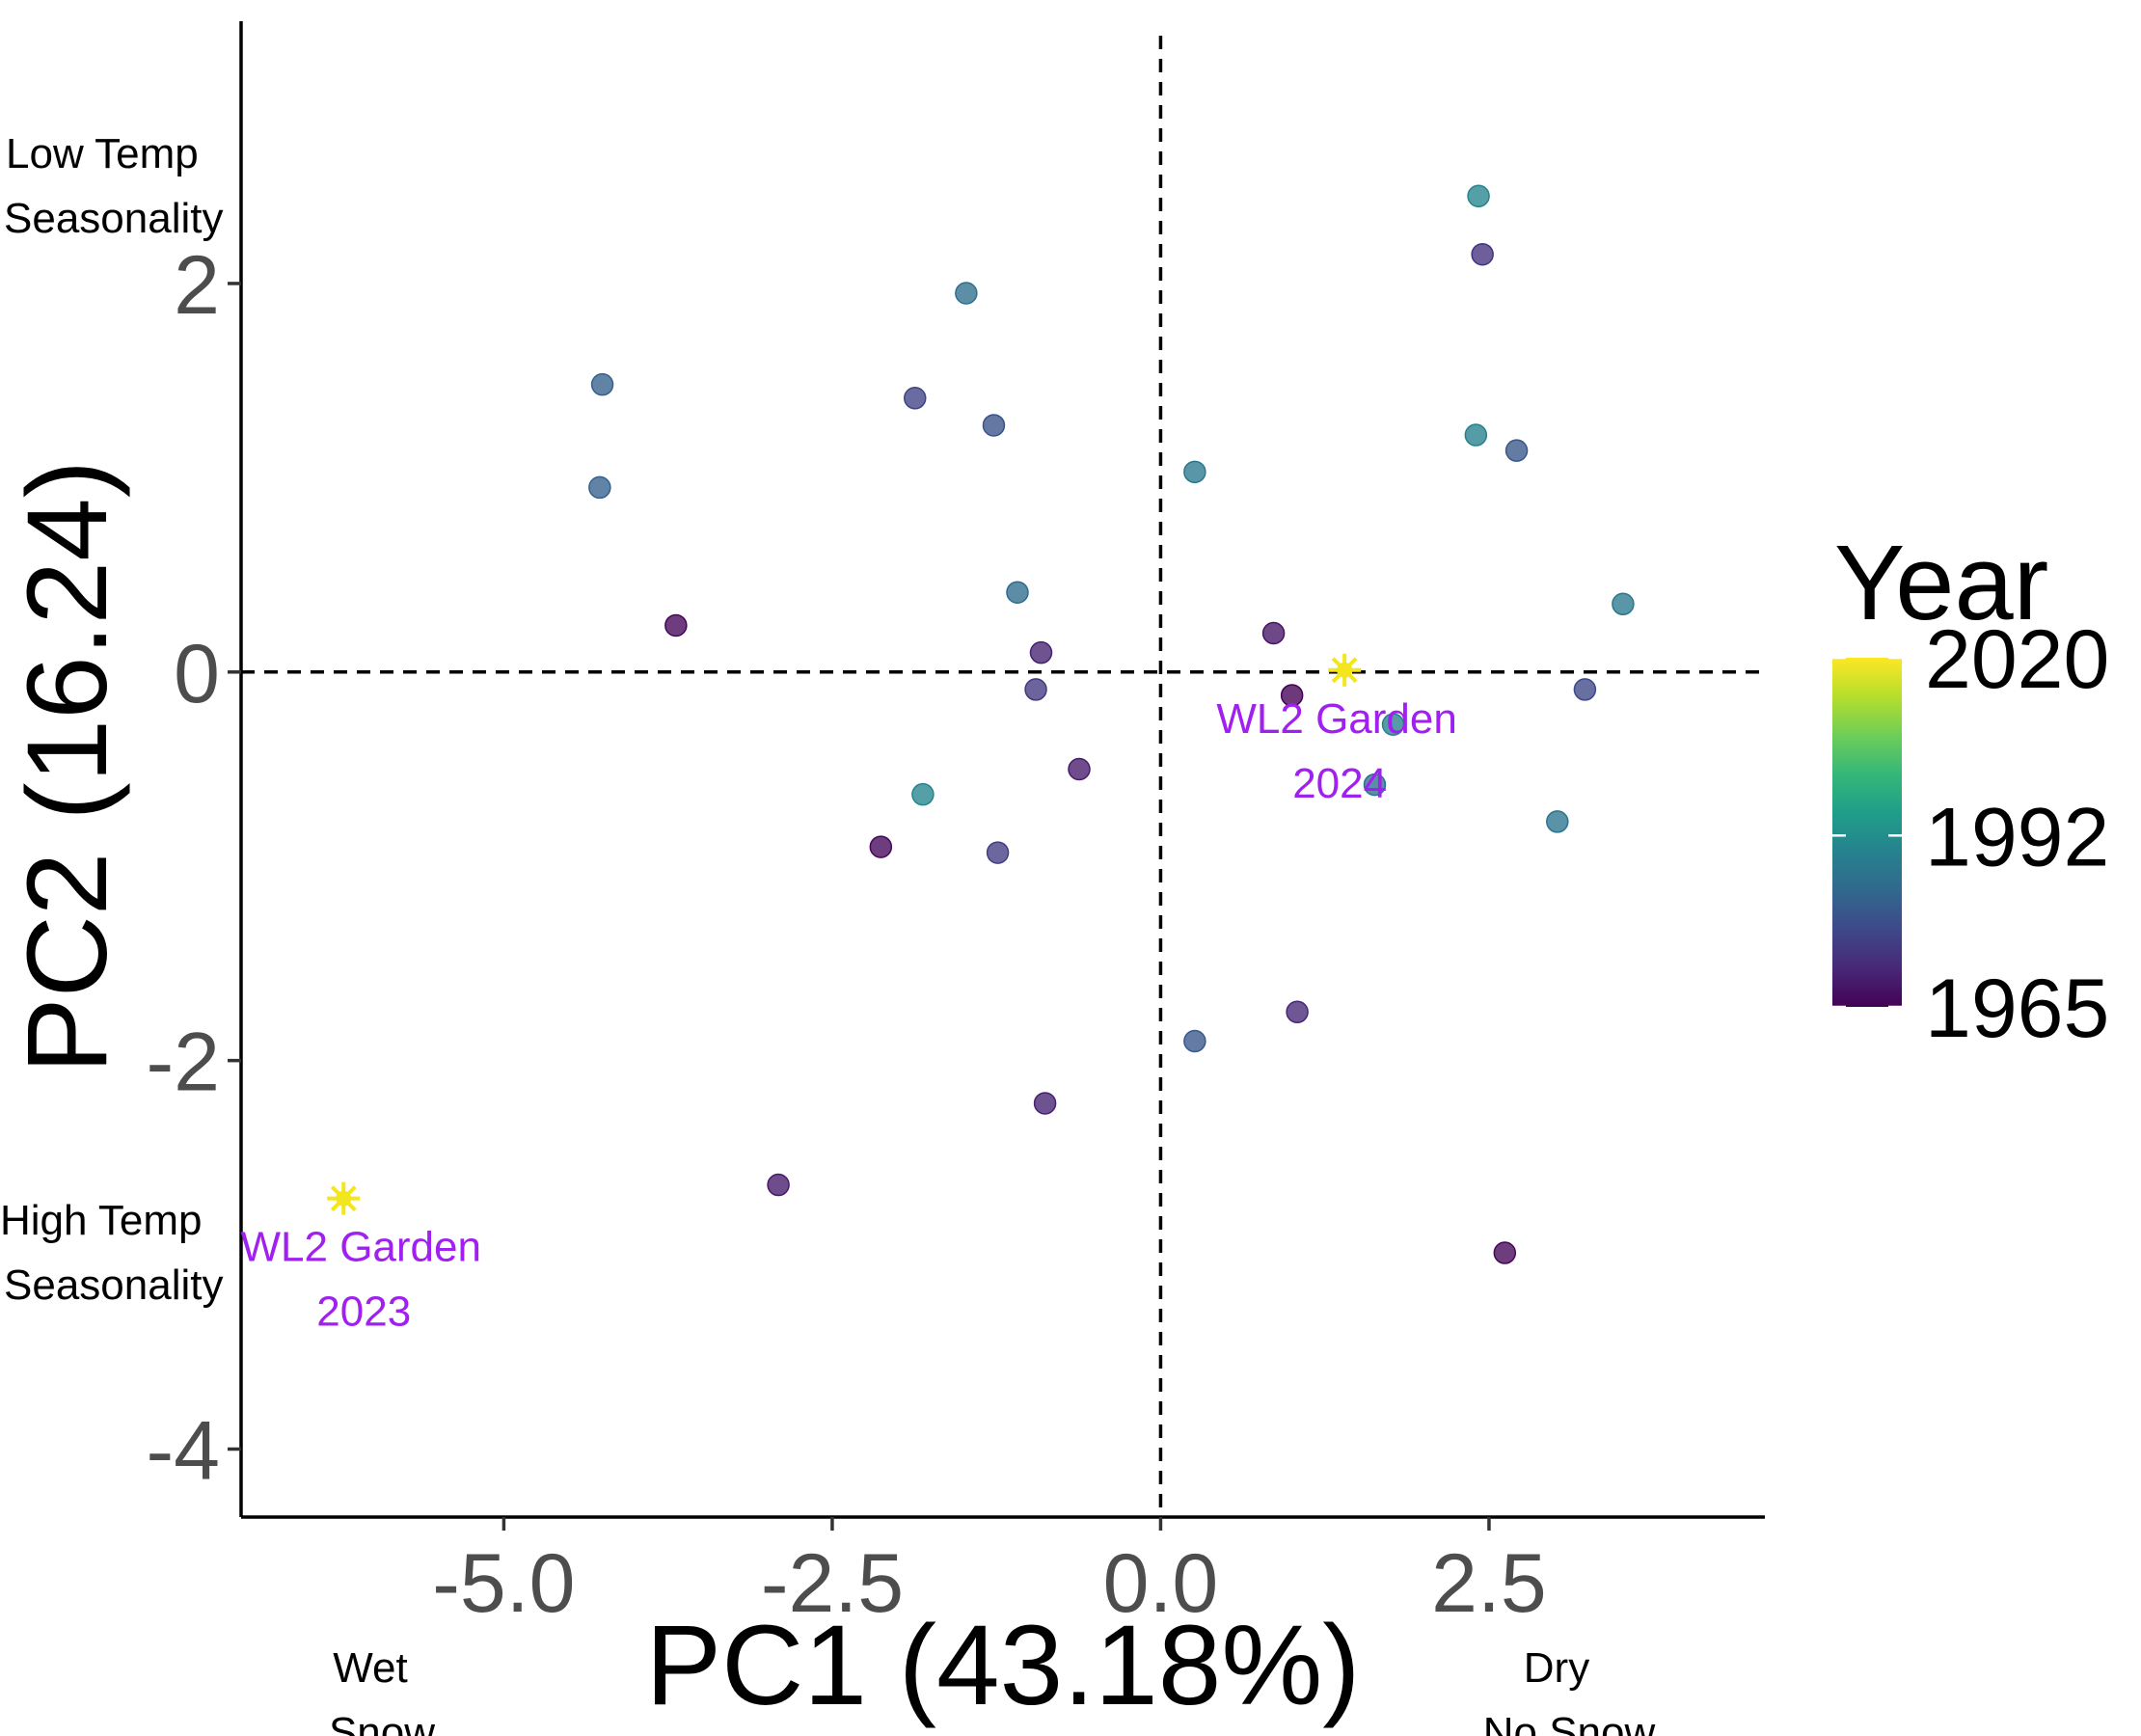 This screenshot has height=1736, width=2141. I want to click on legend-tick-label: 1992, so click(2017, 837).